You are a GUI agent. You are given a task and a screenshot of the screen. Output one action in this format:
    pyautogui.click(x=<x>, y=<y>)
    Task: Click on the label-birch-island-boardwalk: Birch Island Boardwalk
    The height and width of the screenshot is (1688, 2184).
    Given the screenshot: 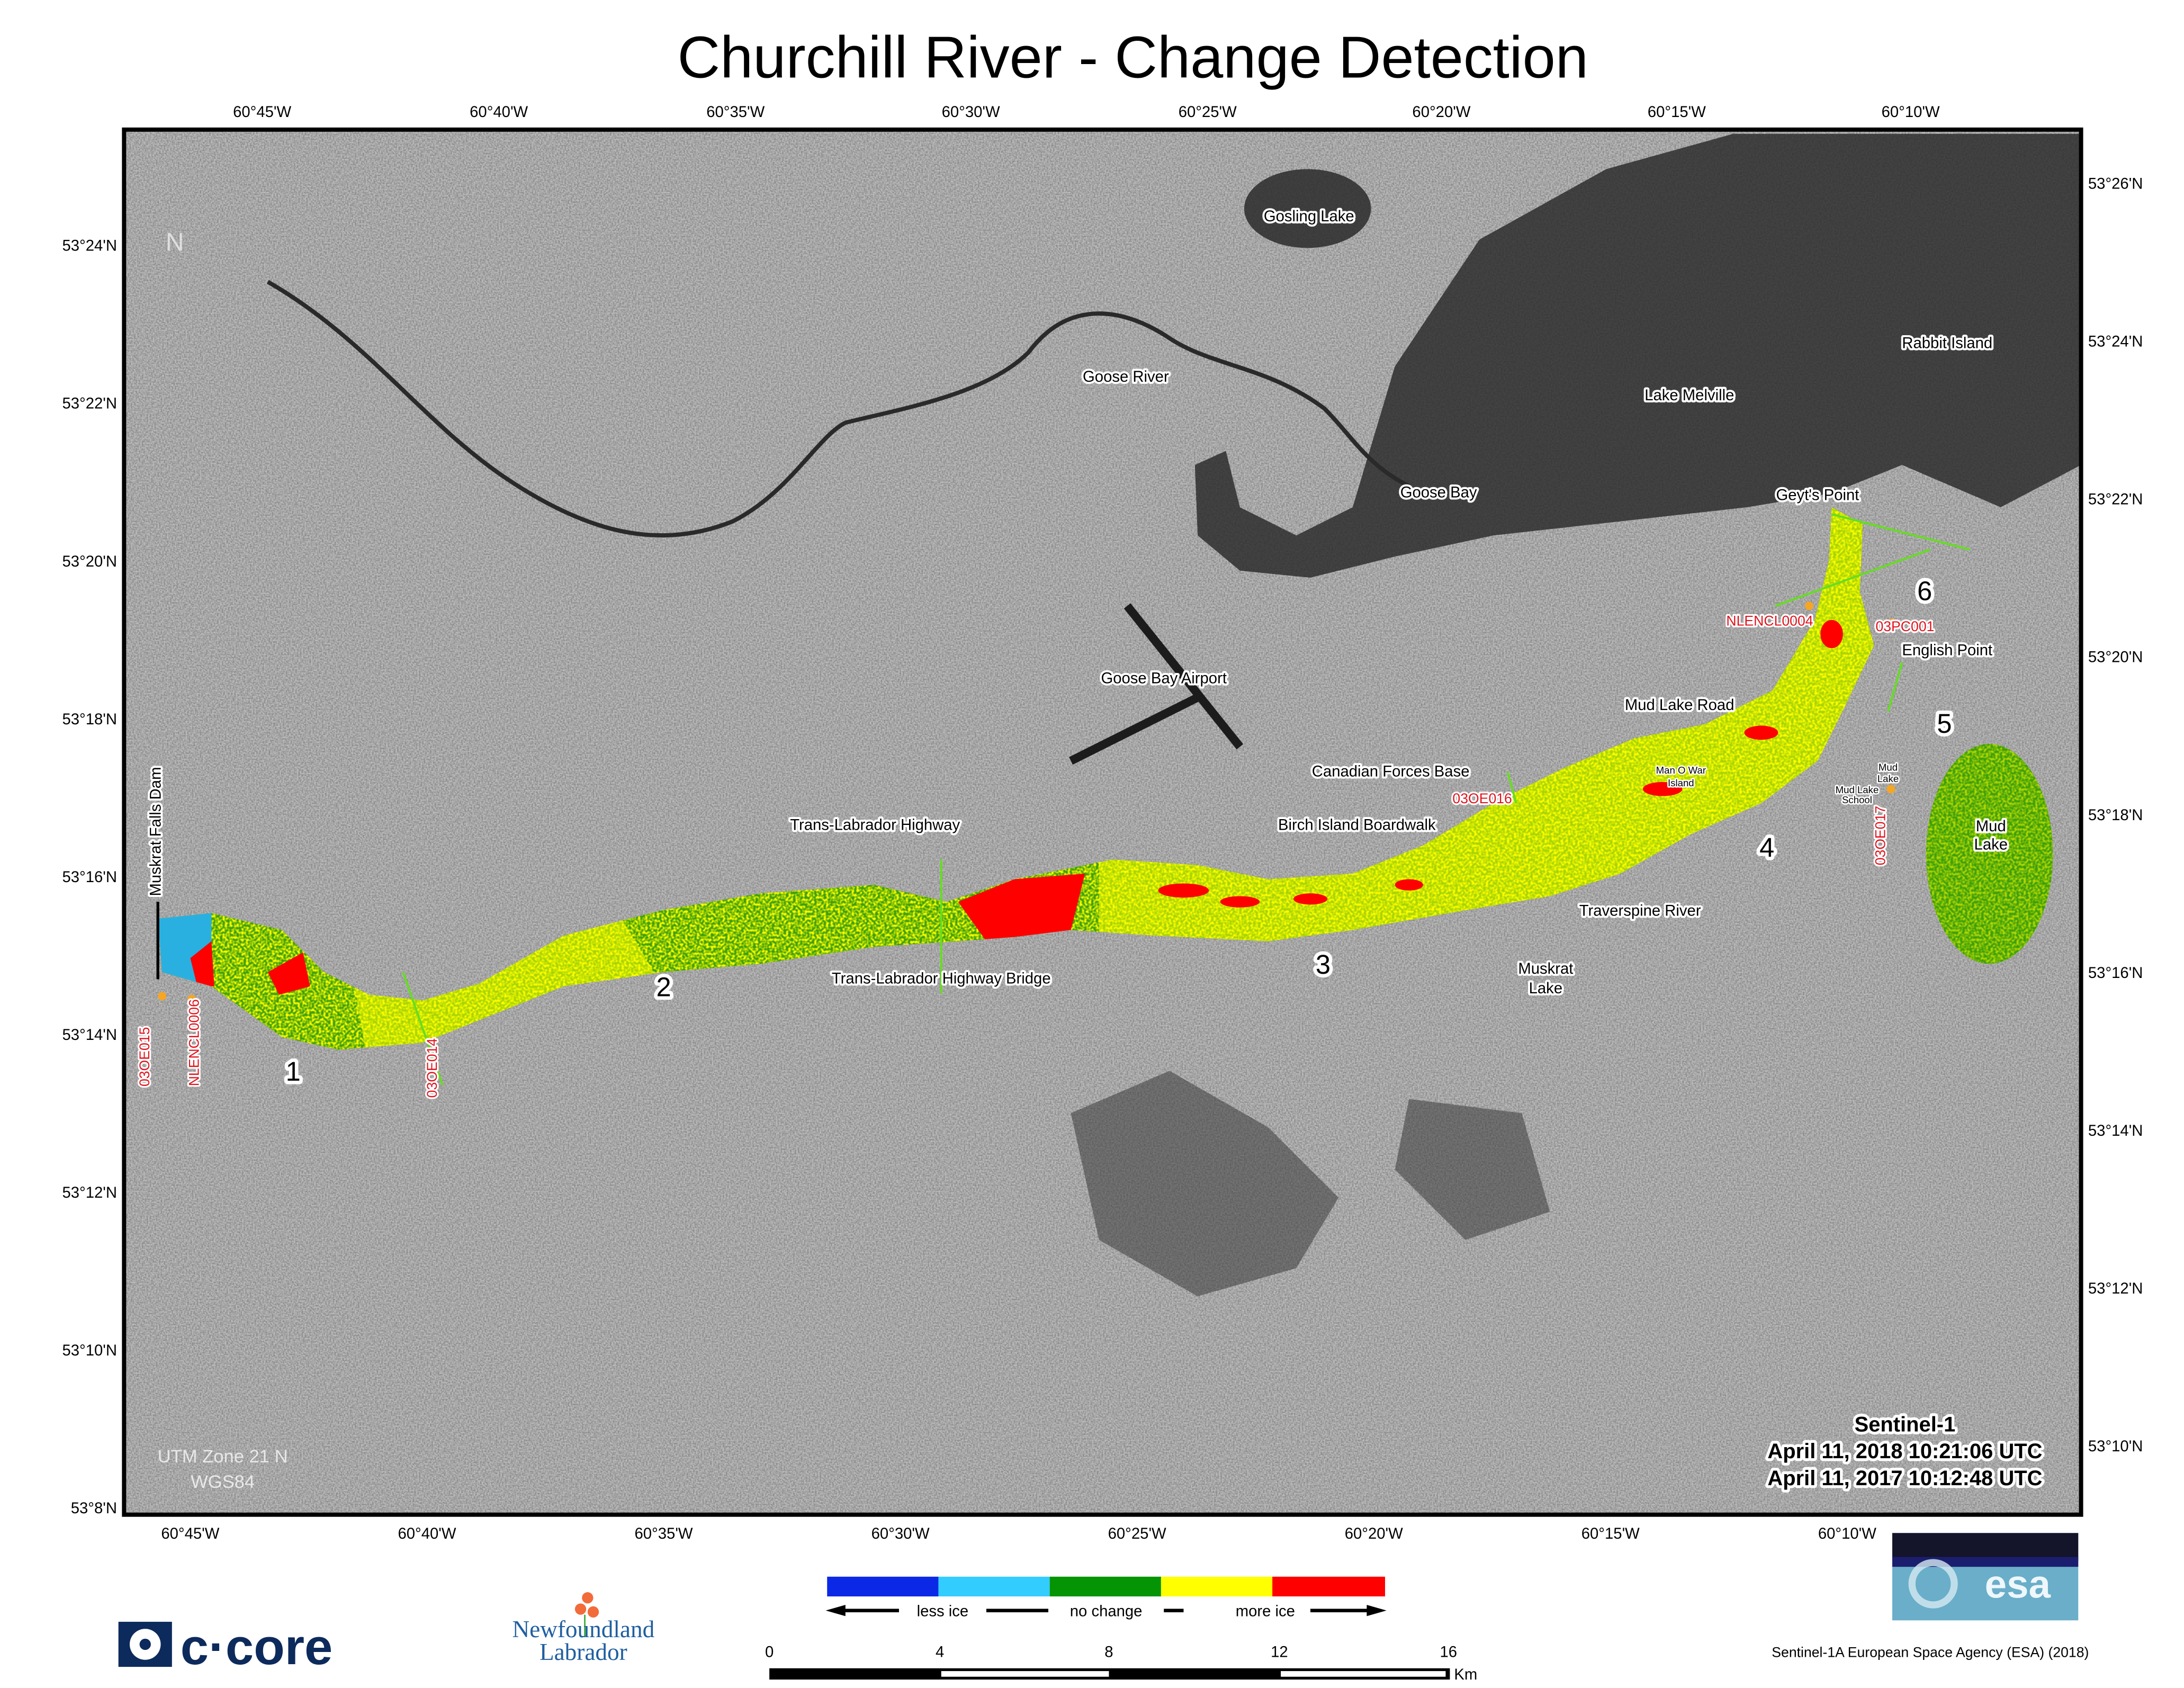 What is the action you would take?
    pyautogui.click(x=1357, y=824)
    